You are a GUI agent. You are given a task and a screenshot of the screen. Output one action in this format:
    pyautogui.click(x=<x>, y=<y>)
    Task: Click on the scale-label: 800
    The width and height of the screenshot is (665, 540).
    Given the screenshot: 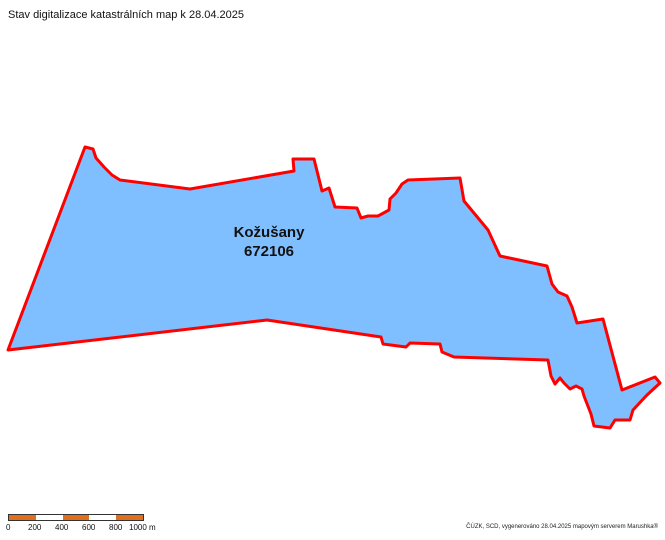 What is the action you would take?
    pyautogui.click(x=116, y=527)
    